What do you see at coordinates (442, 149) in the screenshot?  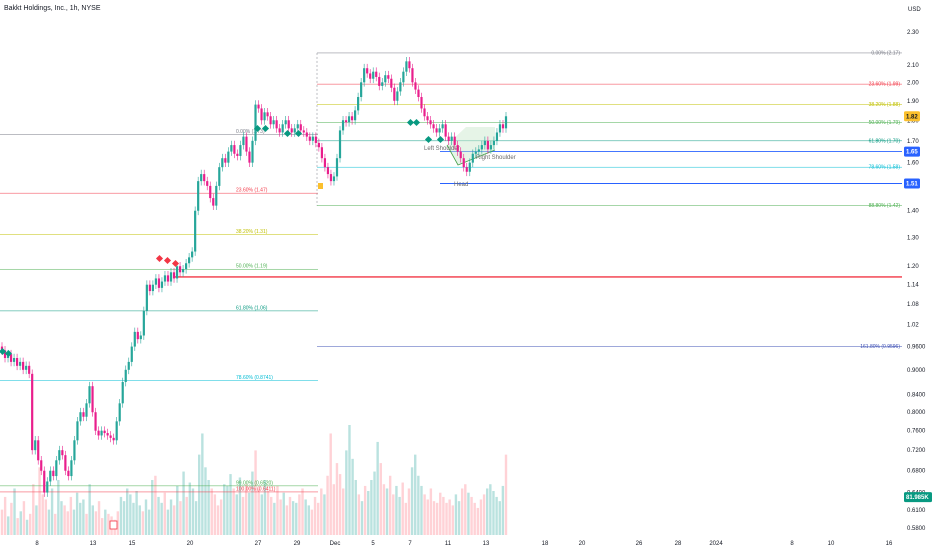 I see `left-shoulder-label: Left Shoulder` at bounding box center [442, 149].